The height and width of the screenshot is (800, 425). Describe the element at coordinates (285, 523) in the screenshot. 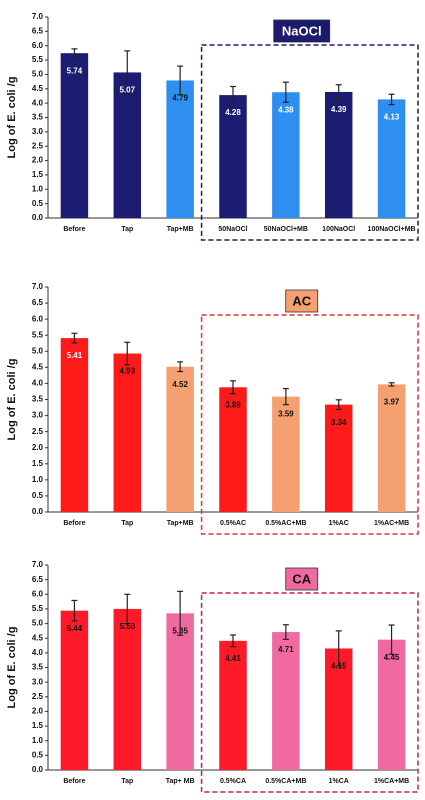

I see `x-tick-label: 0.5%AC+MB` at that location.